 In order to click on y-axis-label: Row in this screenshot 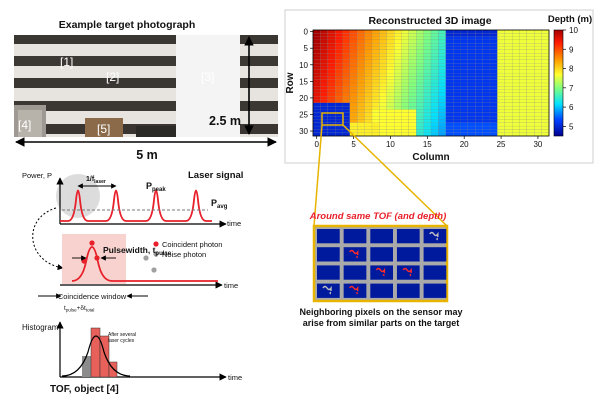, I will do `click(290, 82)`.